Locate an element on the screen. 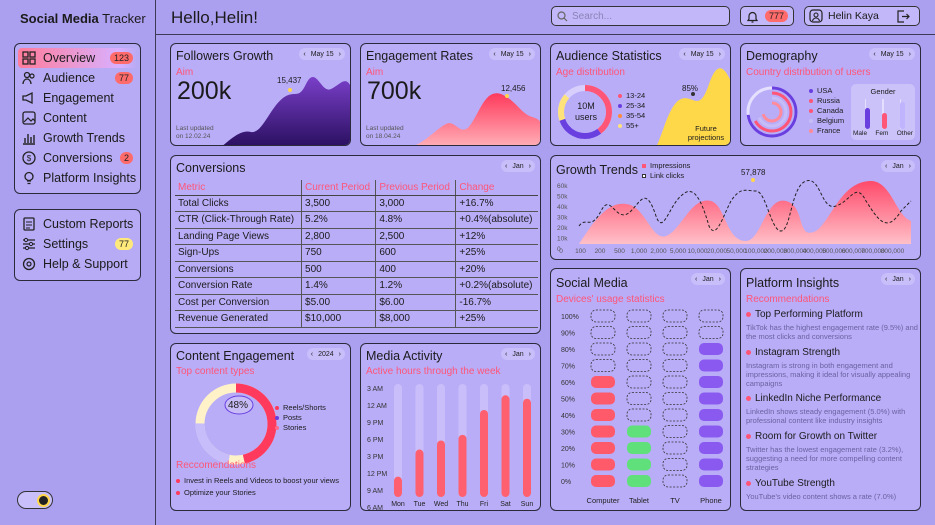 The width and height of the screenshot is (935, 525). table-cell: 2,500 is located at coordinates (415, 236).